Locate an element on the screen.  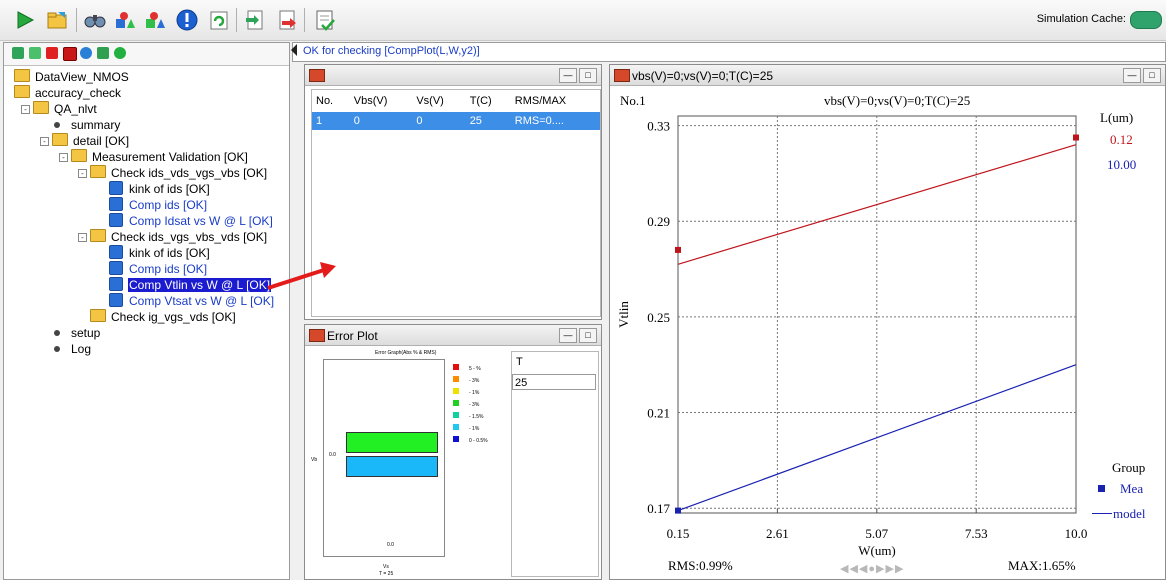
y-axis-label: Vtlin is located at coordinates (623, 314).